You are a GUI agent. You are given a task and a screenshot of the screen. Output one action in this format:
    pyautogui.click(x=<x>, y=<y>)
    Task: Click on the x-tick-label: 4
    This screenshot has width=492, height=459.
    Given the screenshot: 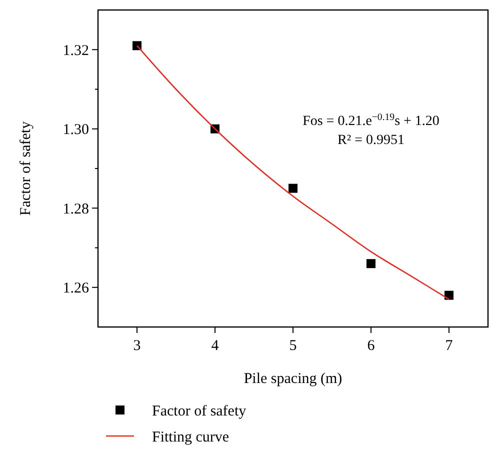 What is the action you would take?
    pyautogui.click(x=215, y=346)
    